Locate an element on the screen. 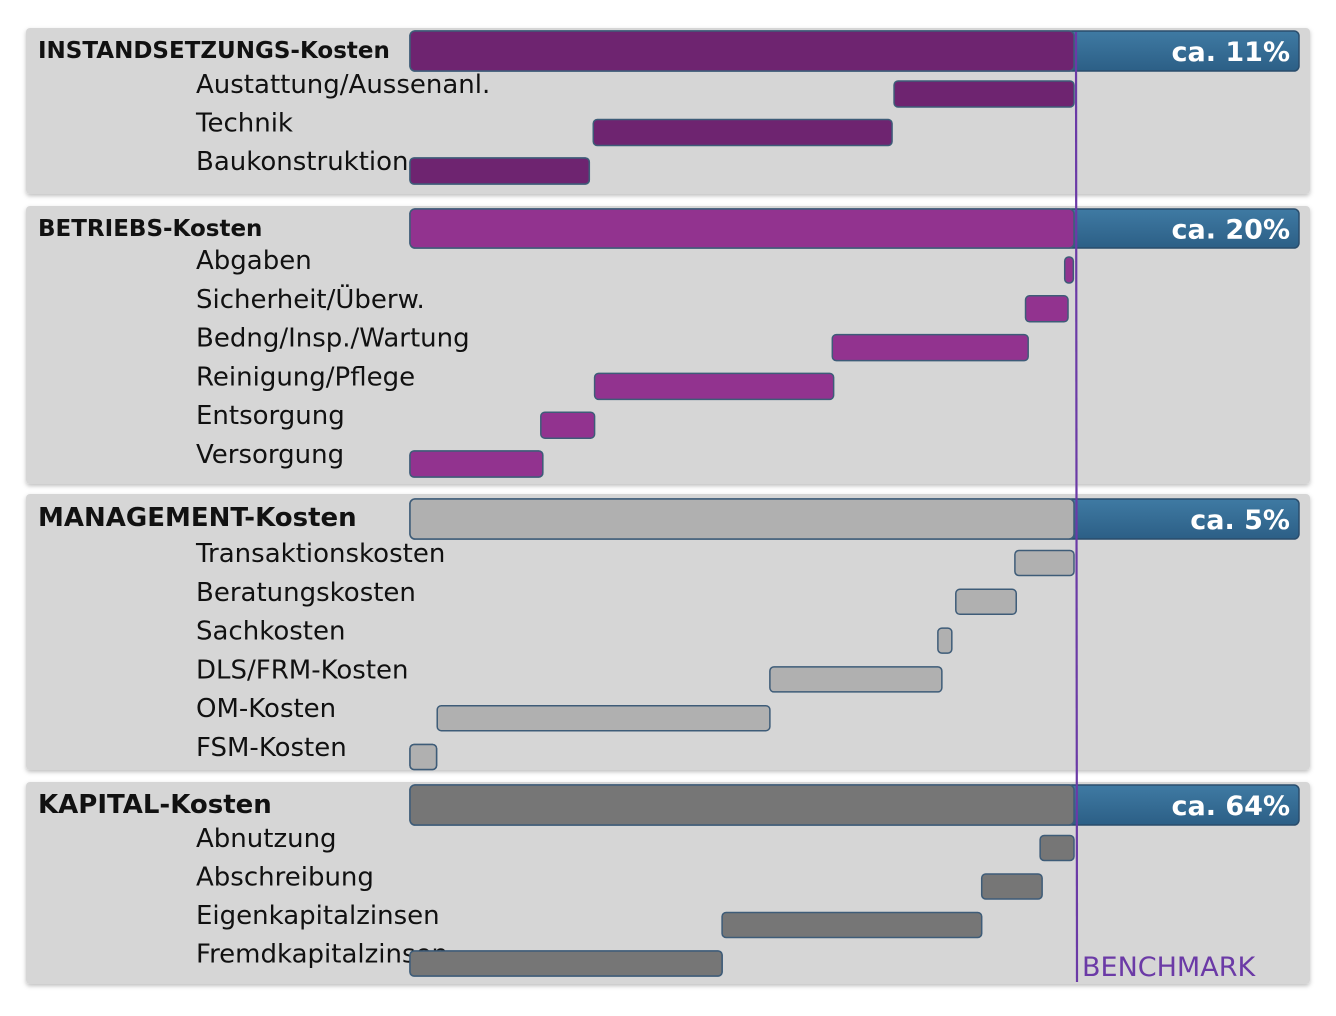 The height and width of the screenshot is (1016, 1336). cost-item-label: FSM-Kosten is located at coordinates (271, 748).